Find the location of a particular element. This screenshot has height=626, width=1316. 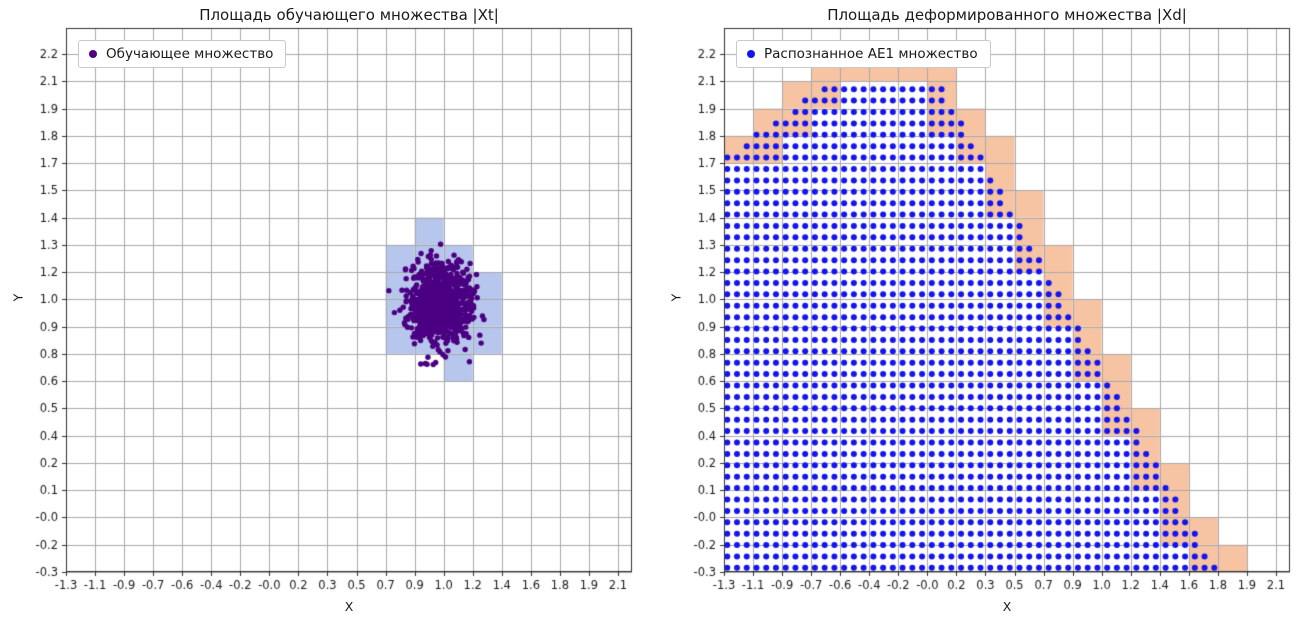

deformed-set-legend-marker-dot is located at coordinates (751, 54).